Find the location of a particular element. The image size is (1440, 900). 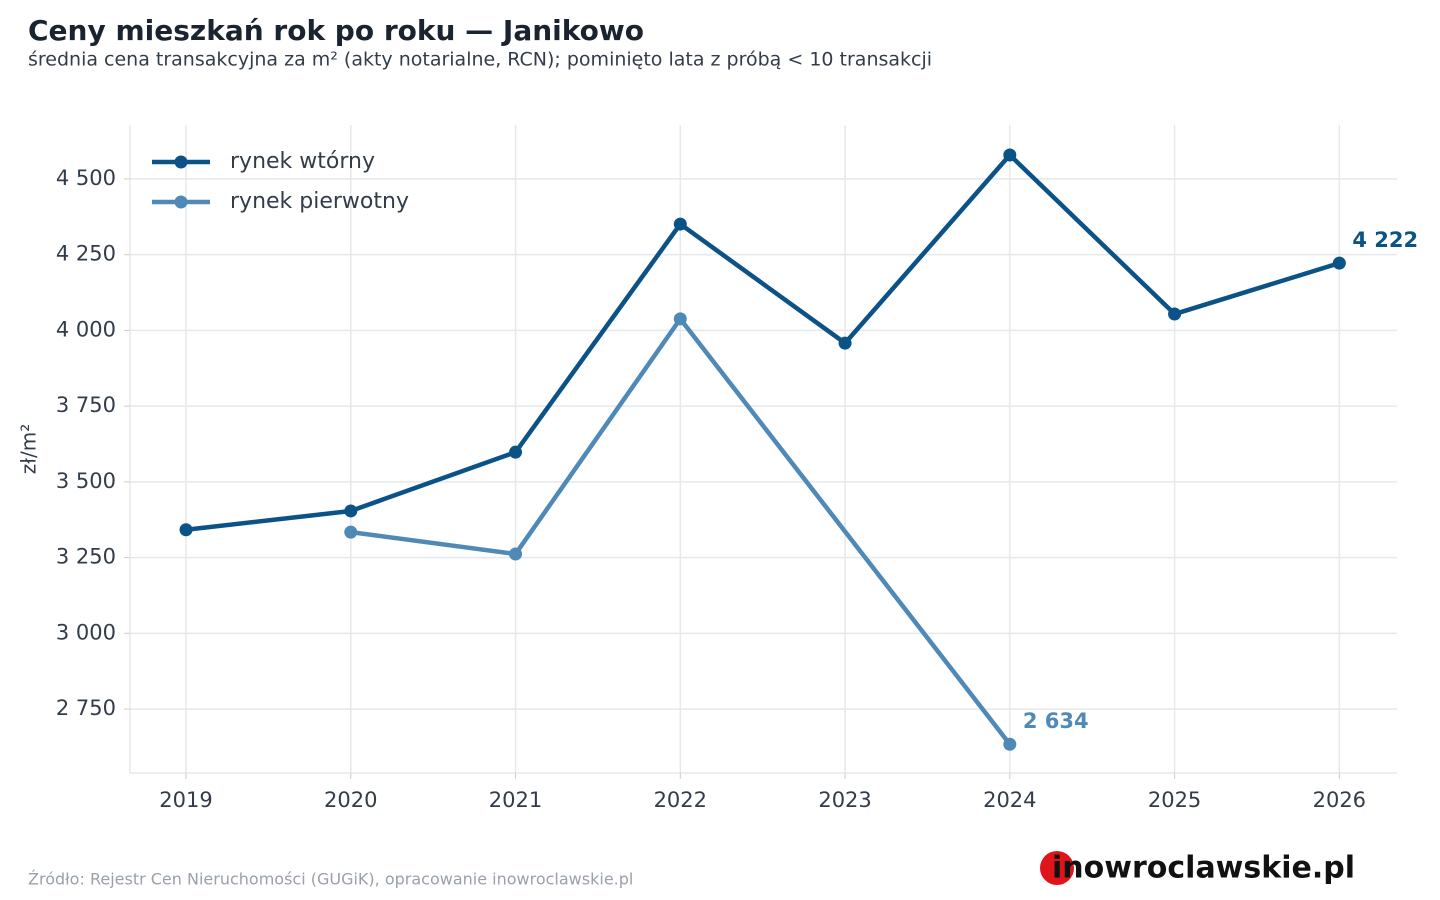

y-tick-label: 4 000 is located at coordinates (86, 329).